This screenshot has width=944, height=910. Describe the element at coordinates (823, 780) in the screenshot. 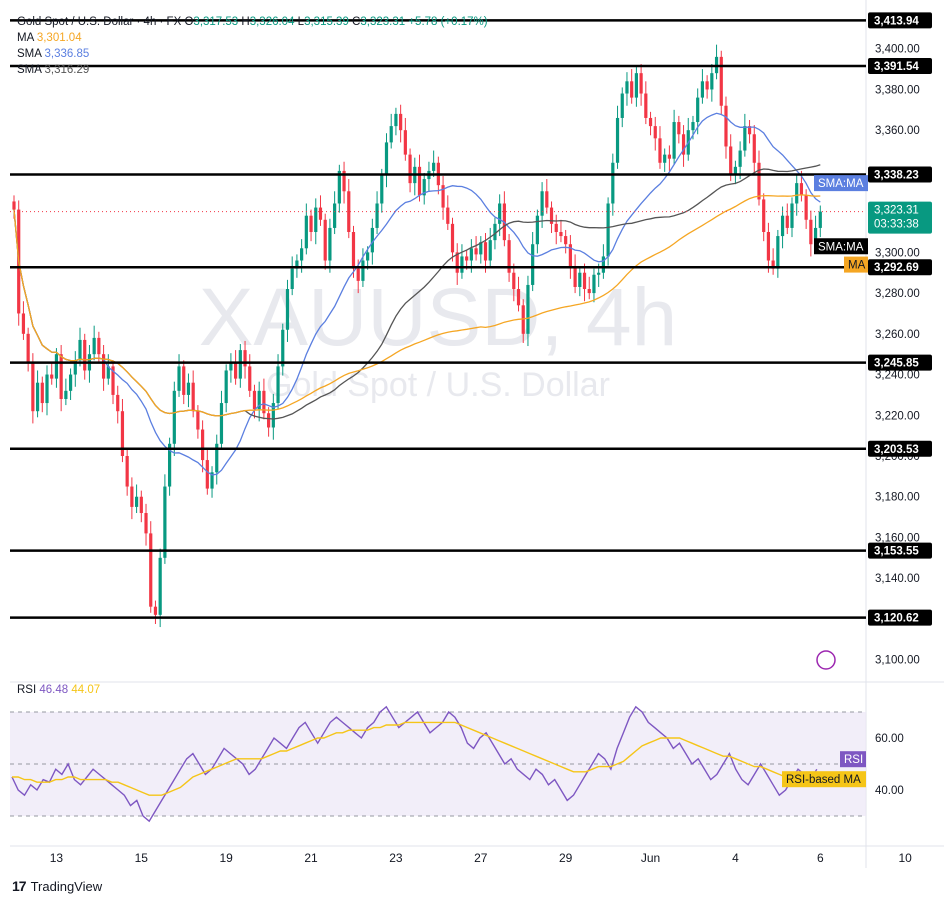

I see `rsi-ma-tag-label: RSI-based MA` at that location.